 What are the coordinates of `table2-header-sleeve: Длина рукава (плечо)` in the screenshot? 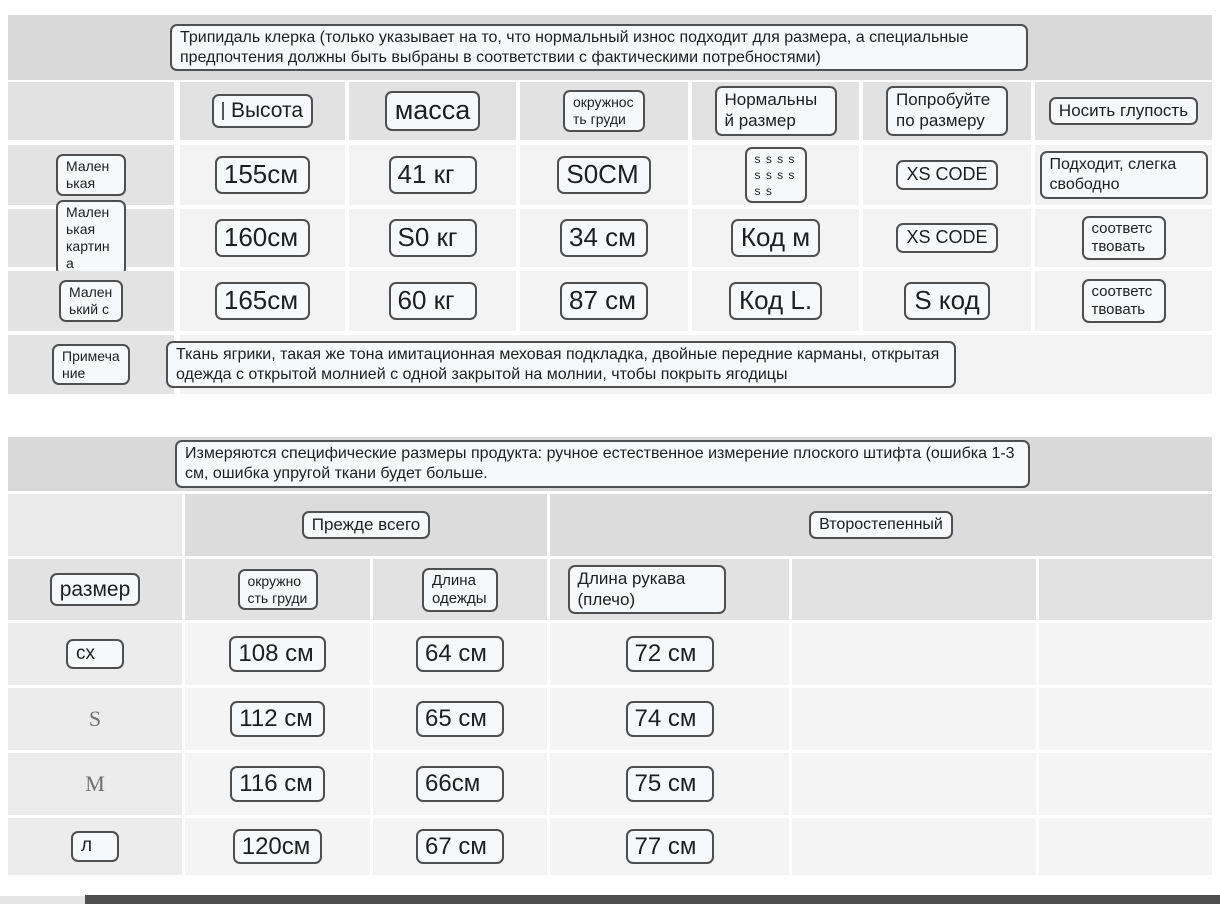 It's located at (669, 589).